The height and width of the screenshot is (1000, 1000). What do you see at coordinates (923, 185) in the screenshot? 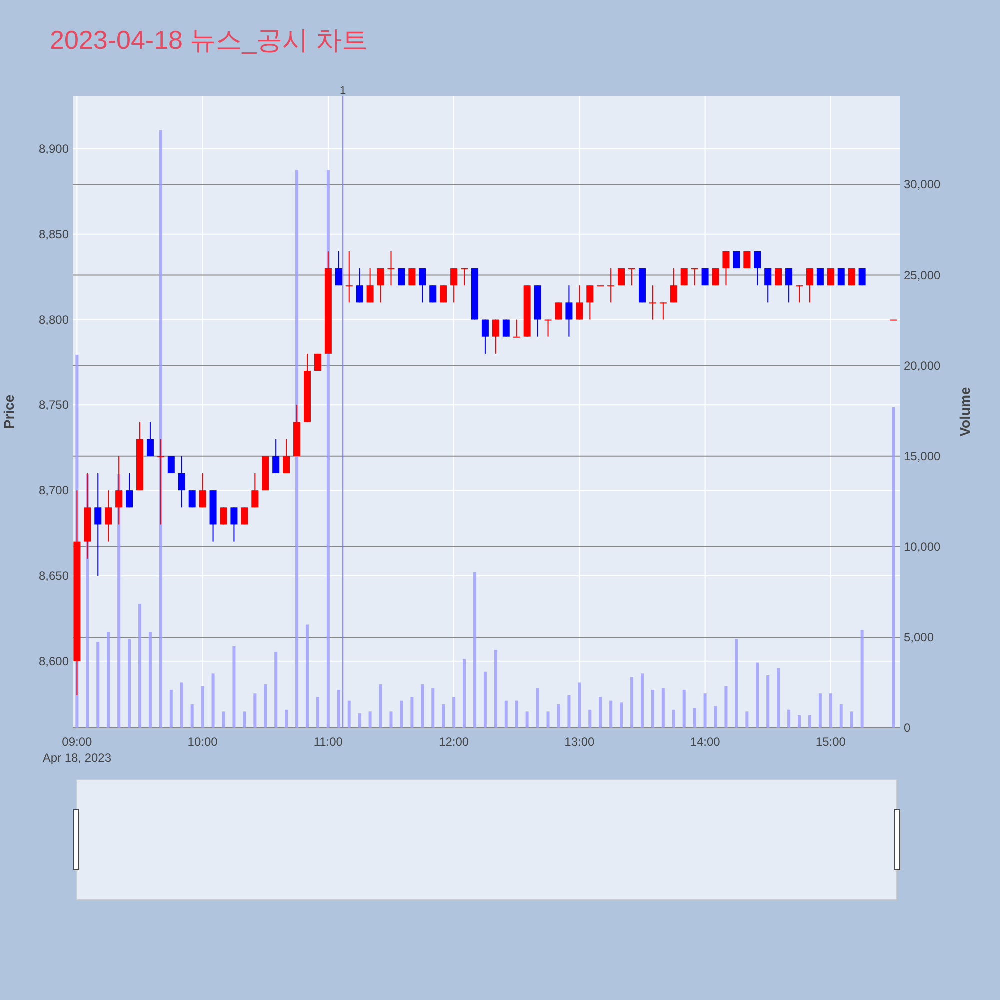
I see `y2-tick-label: 30,000` at bounding box center [923, 185].